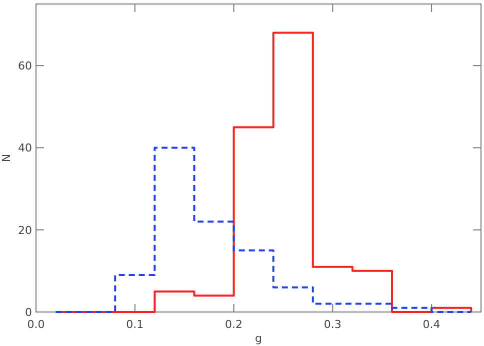  I want to click on y-tick-label: 20, so click(25, 230).